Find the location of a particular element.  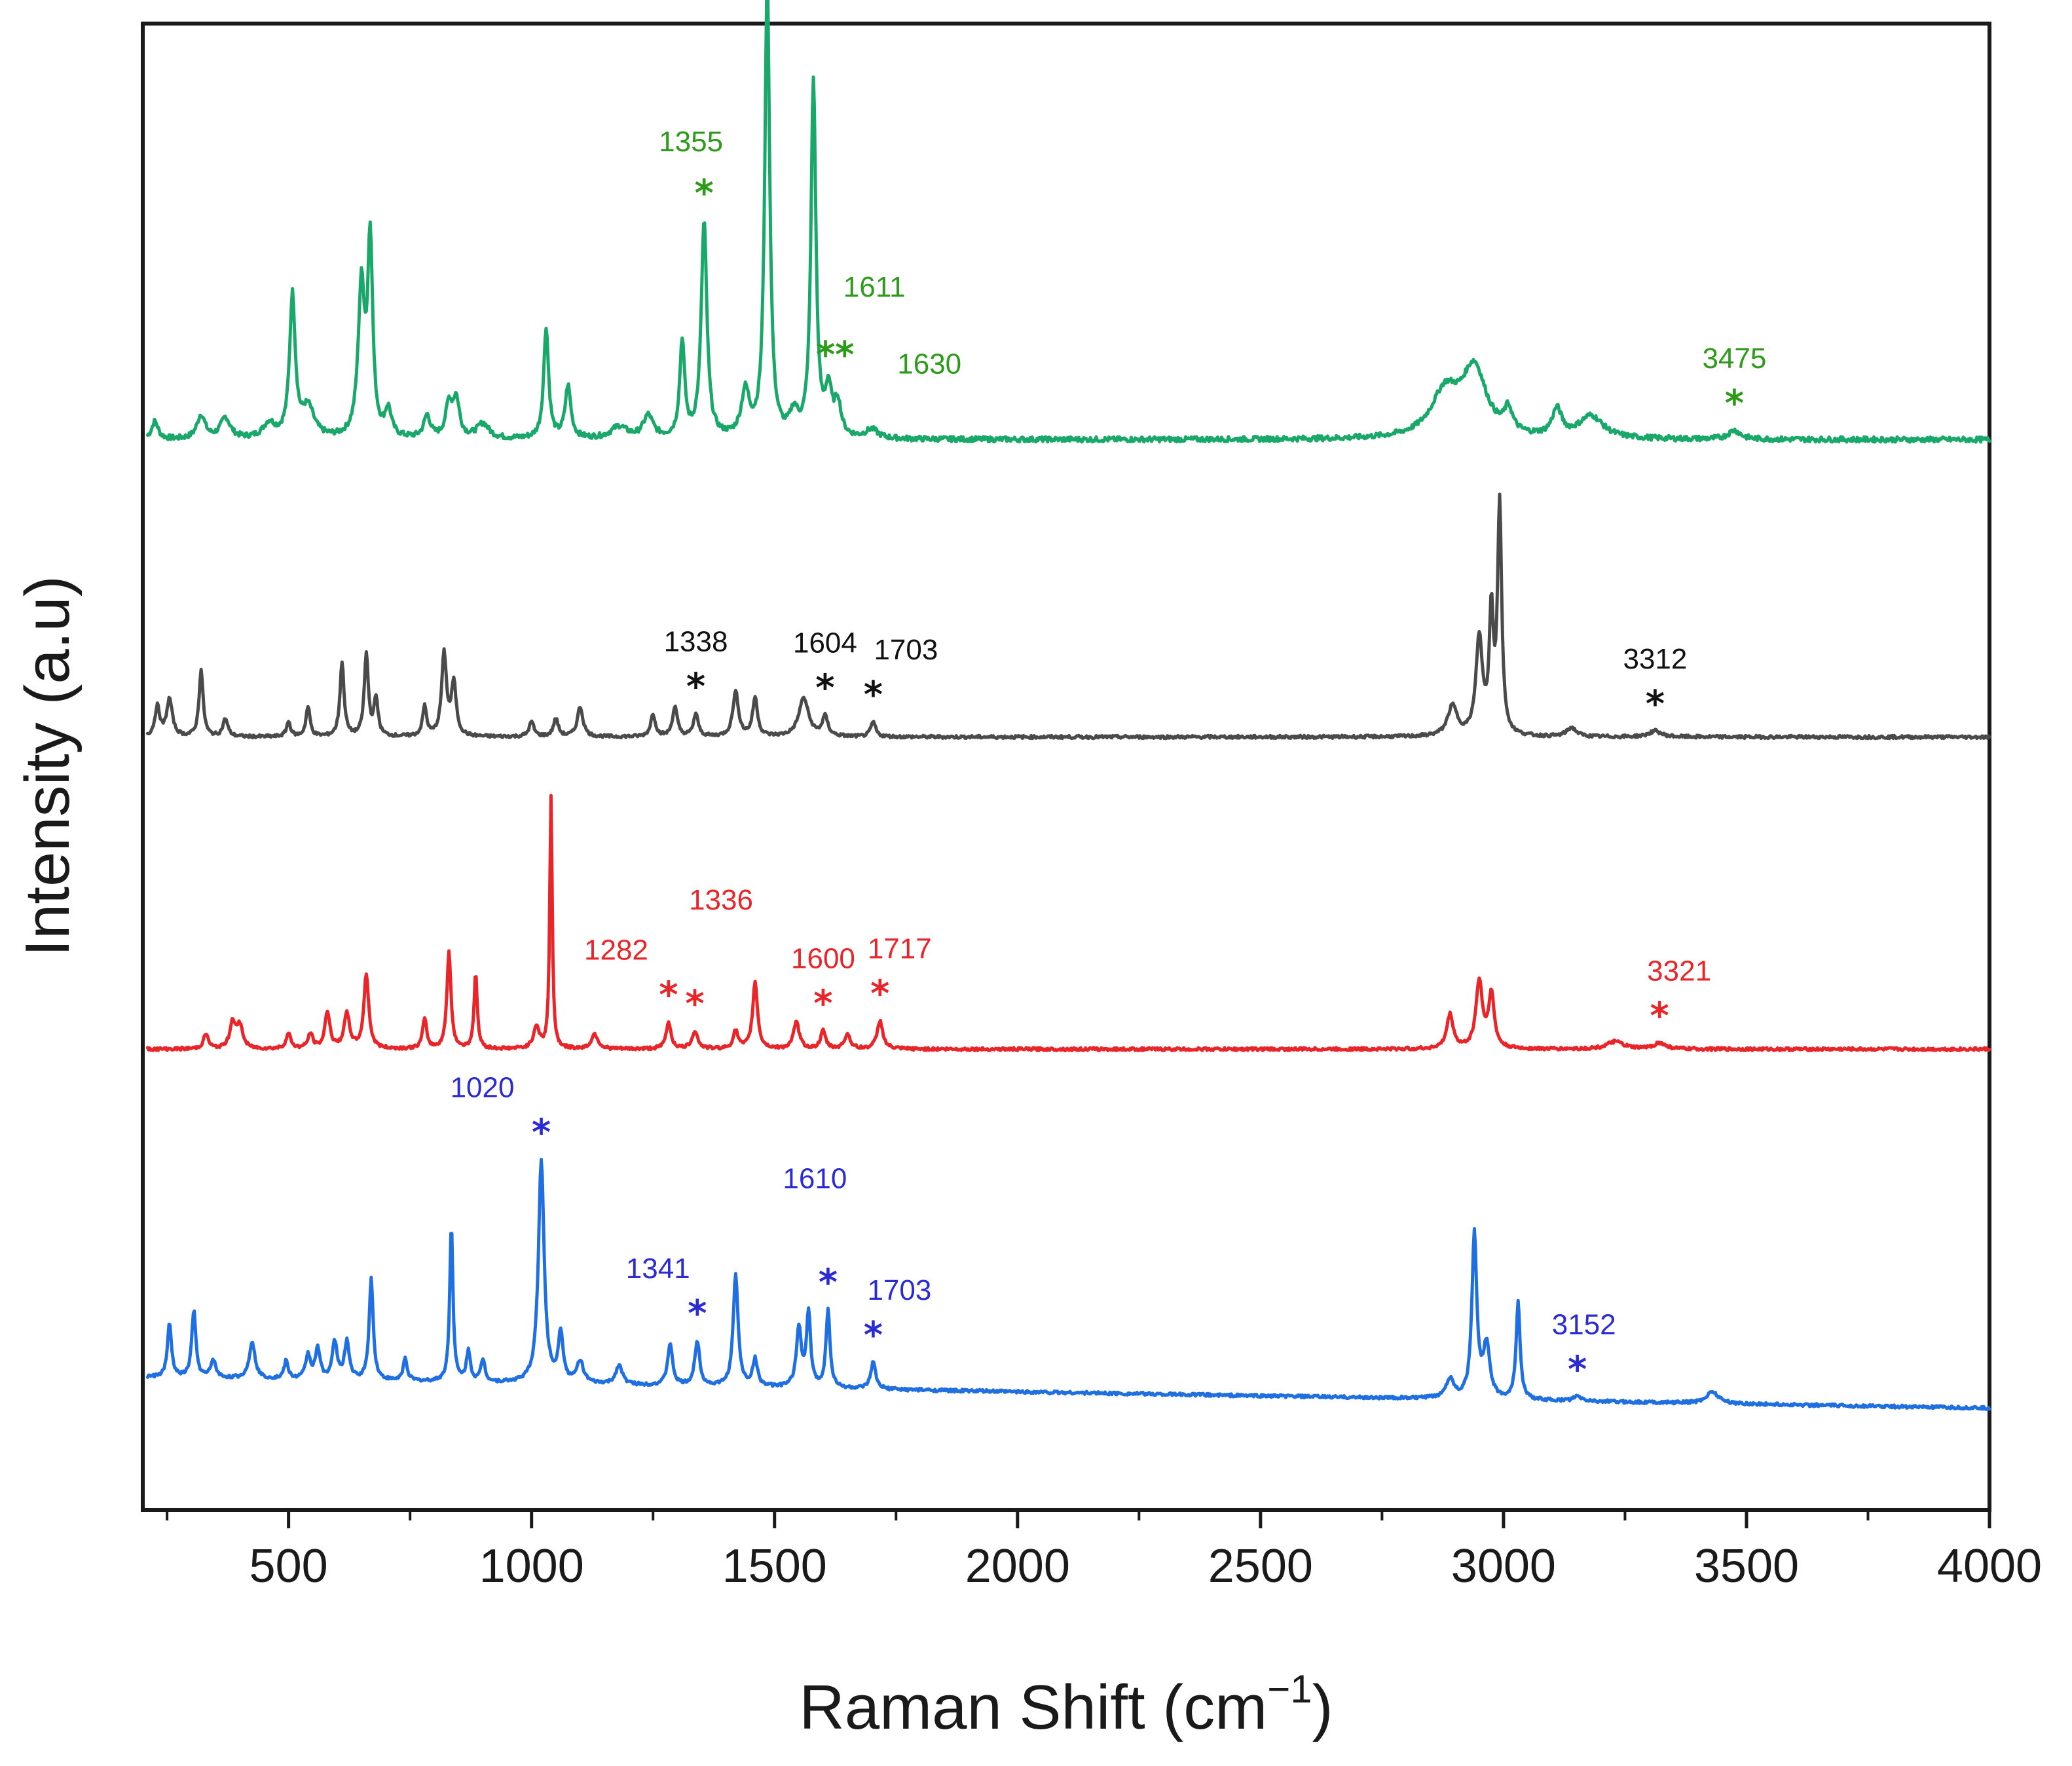

peak-label: 3152 is located at coordinates (1584, 1324).